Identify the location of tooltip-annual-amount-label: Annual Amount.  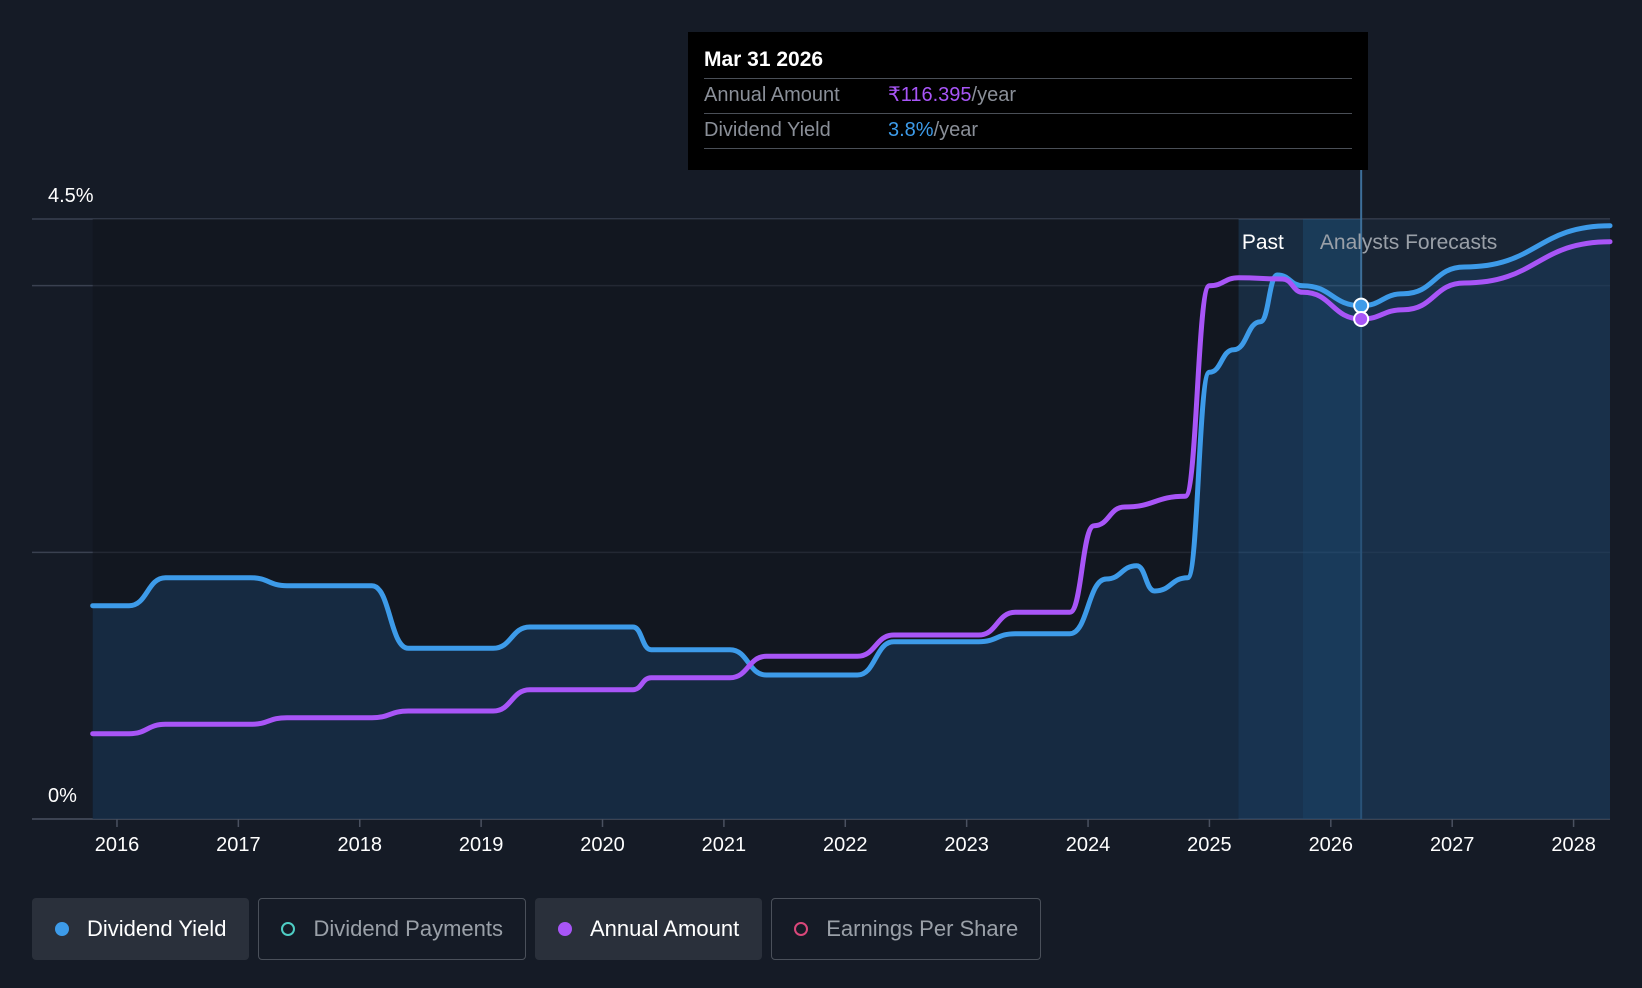
(772, 95).